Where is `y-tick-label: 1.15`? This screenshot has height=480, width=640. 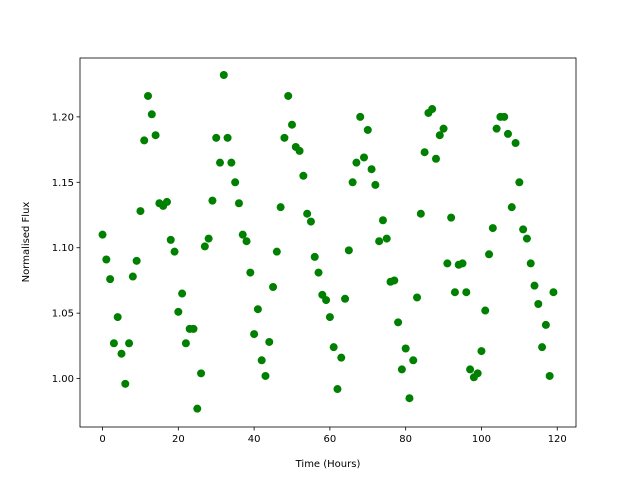 y-tick-label: 1.15 is located at coordinates (63, 183).